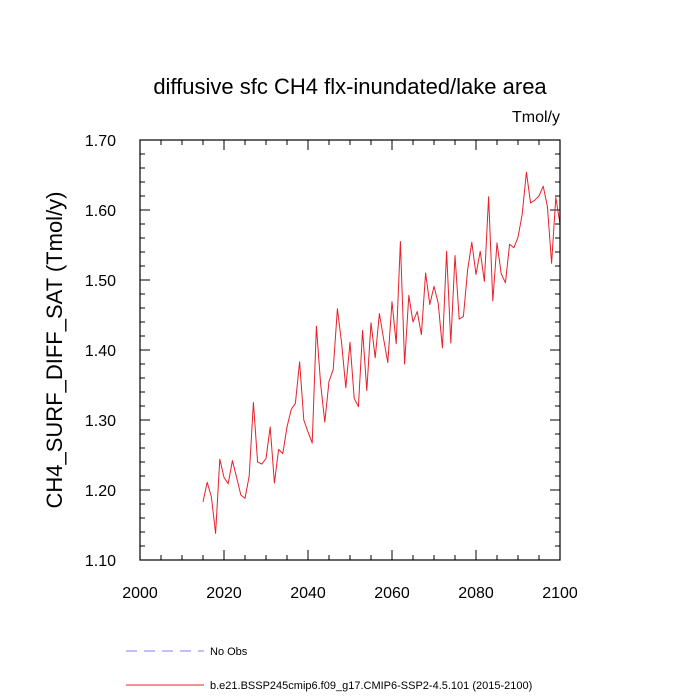 This screenshot has height=700, width=700. I want to click on y-tick-label: 1.40, so click(100, 351).